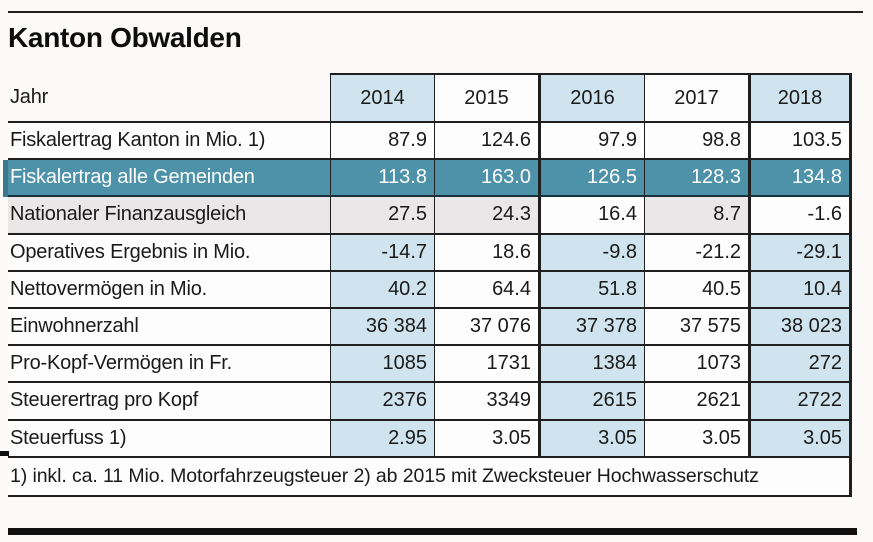 This screenshot has height=542, width=873. Describe the element at coordinates (696, 179) in the screenshot. I see `value-cell: 128.3` at that location.